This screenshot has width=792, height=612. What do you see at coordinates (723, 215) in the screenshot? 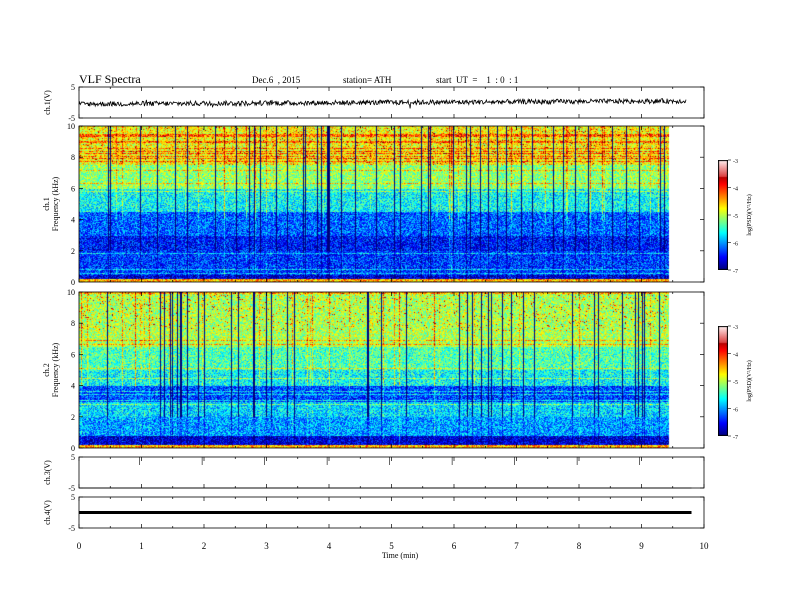
I see `ch1-colorbar` at bounding box center [723, 215].